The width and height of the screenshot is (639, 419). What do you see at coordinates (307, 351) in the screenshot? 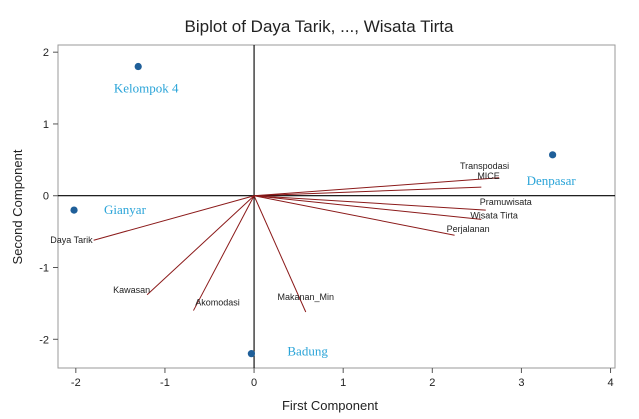
I see `observation-label: Badung` at bounding box center [307, 351].